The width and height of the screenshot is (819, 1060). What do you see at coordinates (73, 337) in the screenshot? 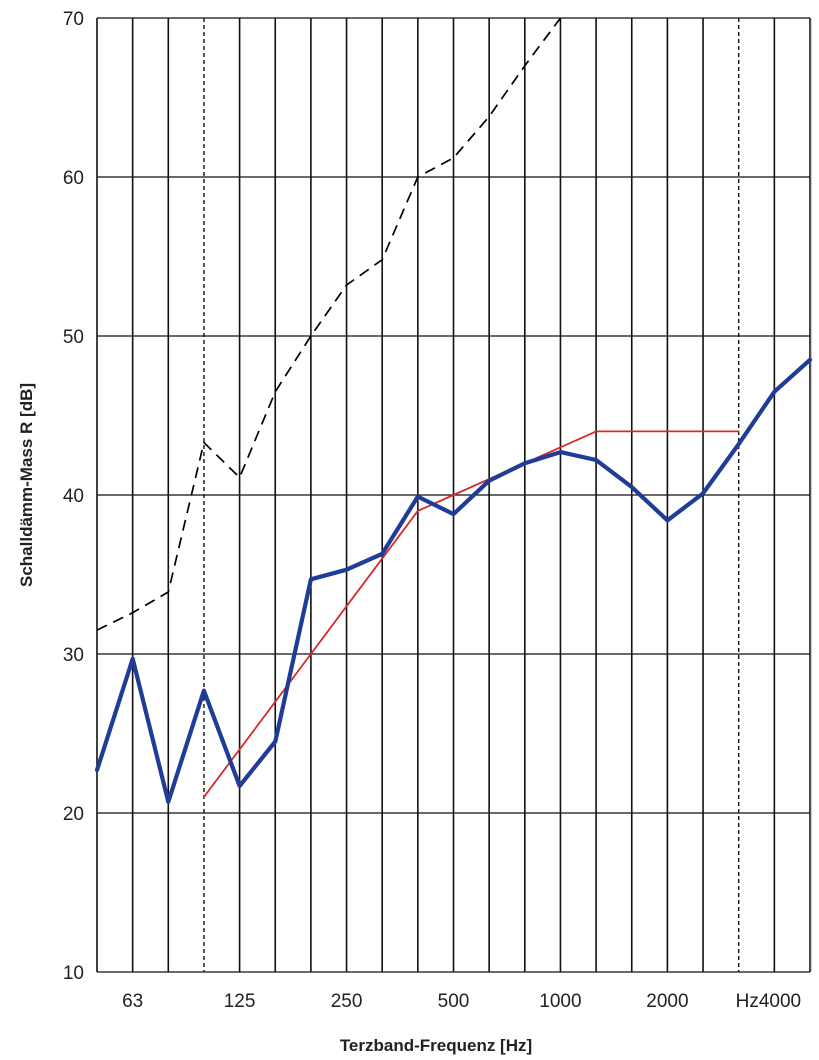
I see `y-tick-label: 50` at bounding box center [73, 337].